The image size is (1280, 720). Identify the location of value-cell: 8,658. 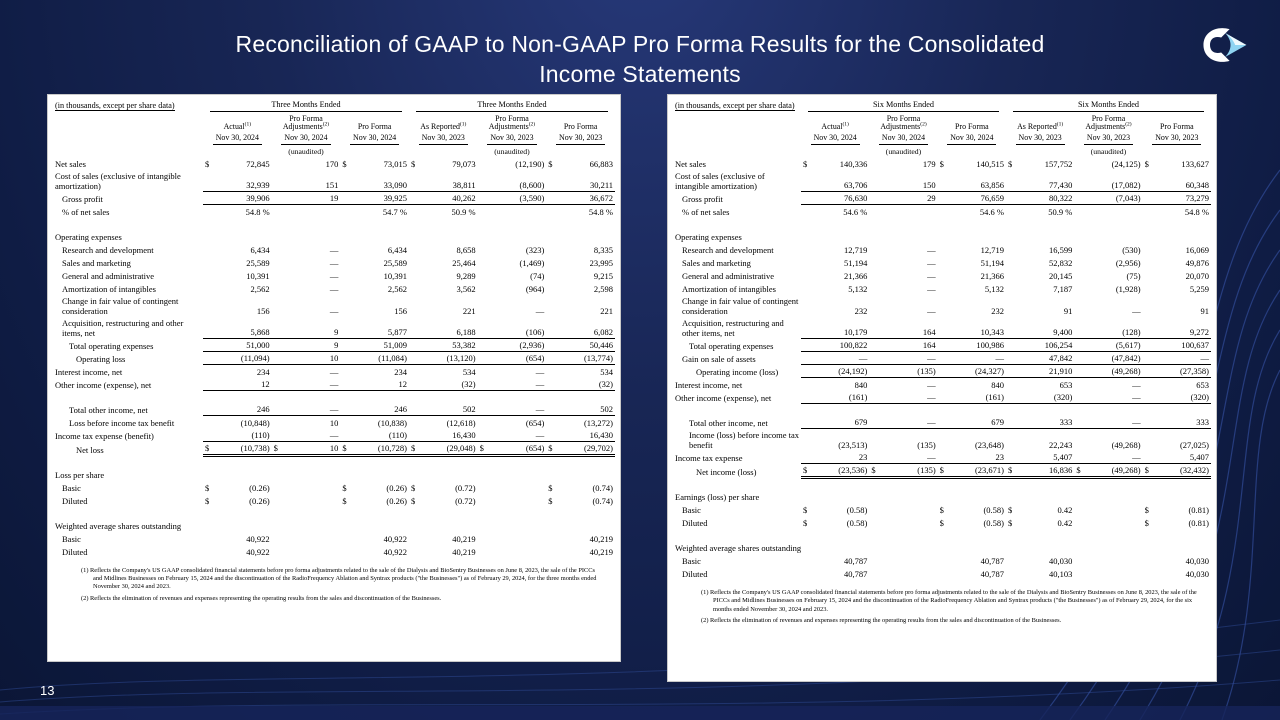
(466, 249).